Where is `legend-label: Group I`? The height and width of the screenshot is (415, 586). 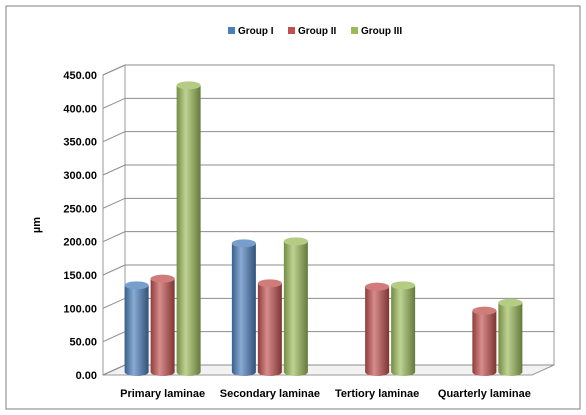
legend-label: Group I is located at coordinates (256, 31).